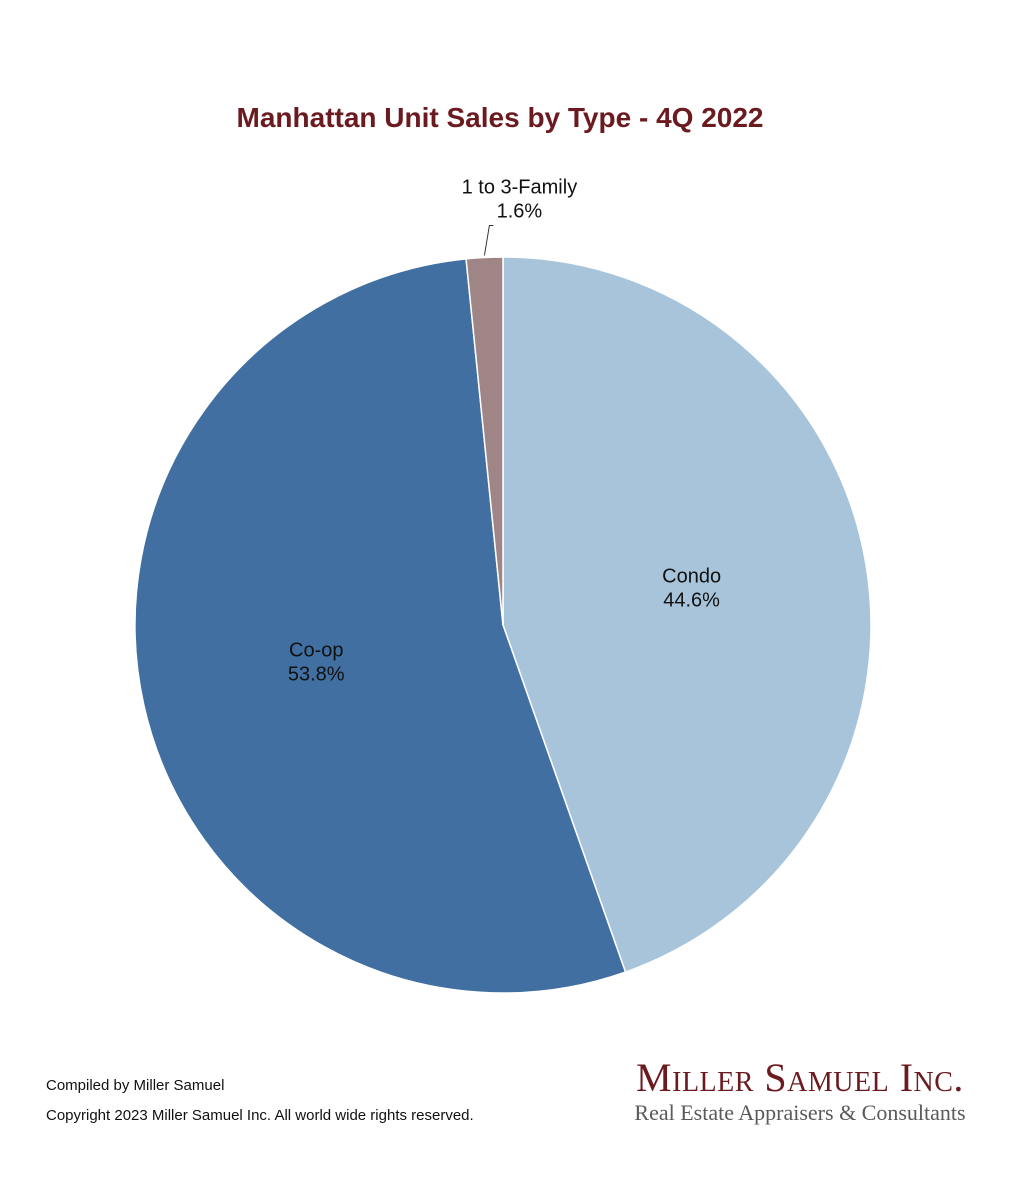 The image size is (1014, 1200). I want to click on slice-value-condo: 44.6%, so click(691, 601).